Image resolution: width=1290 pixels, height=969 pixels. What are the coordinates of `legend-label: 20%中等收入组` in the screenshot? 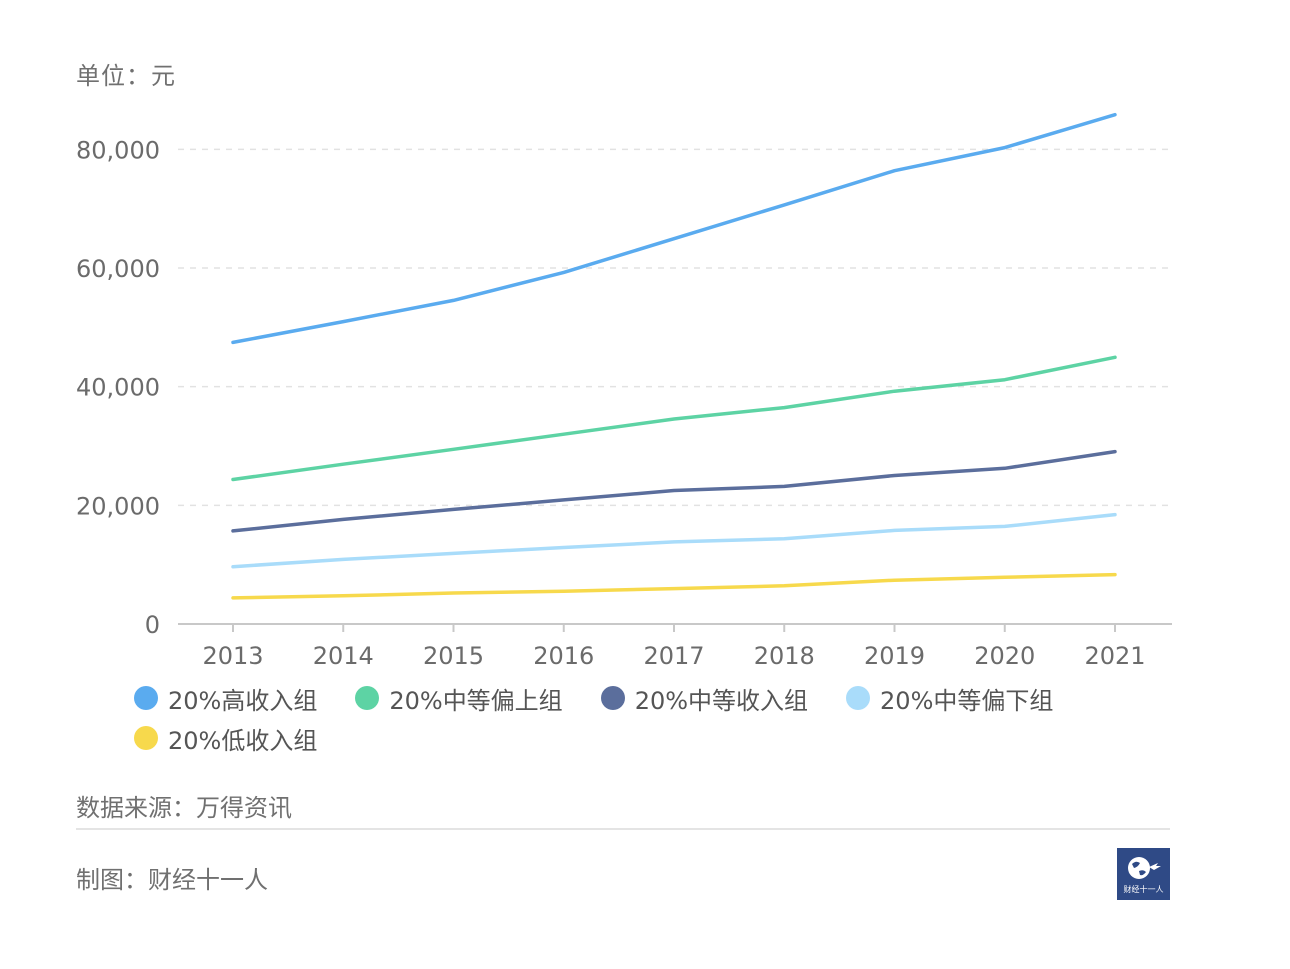 It's located at (721, 700).